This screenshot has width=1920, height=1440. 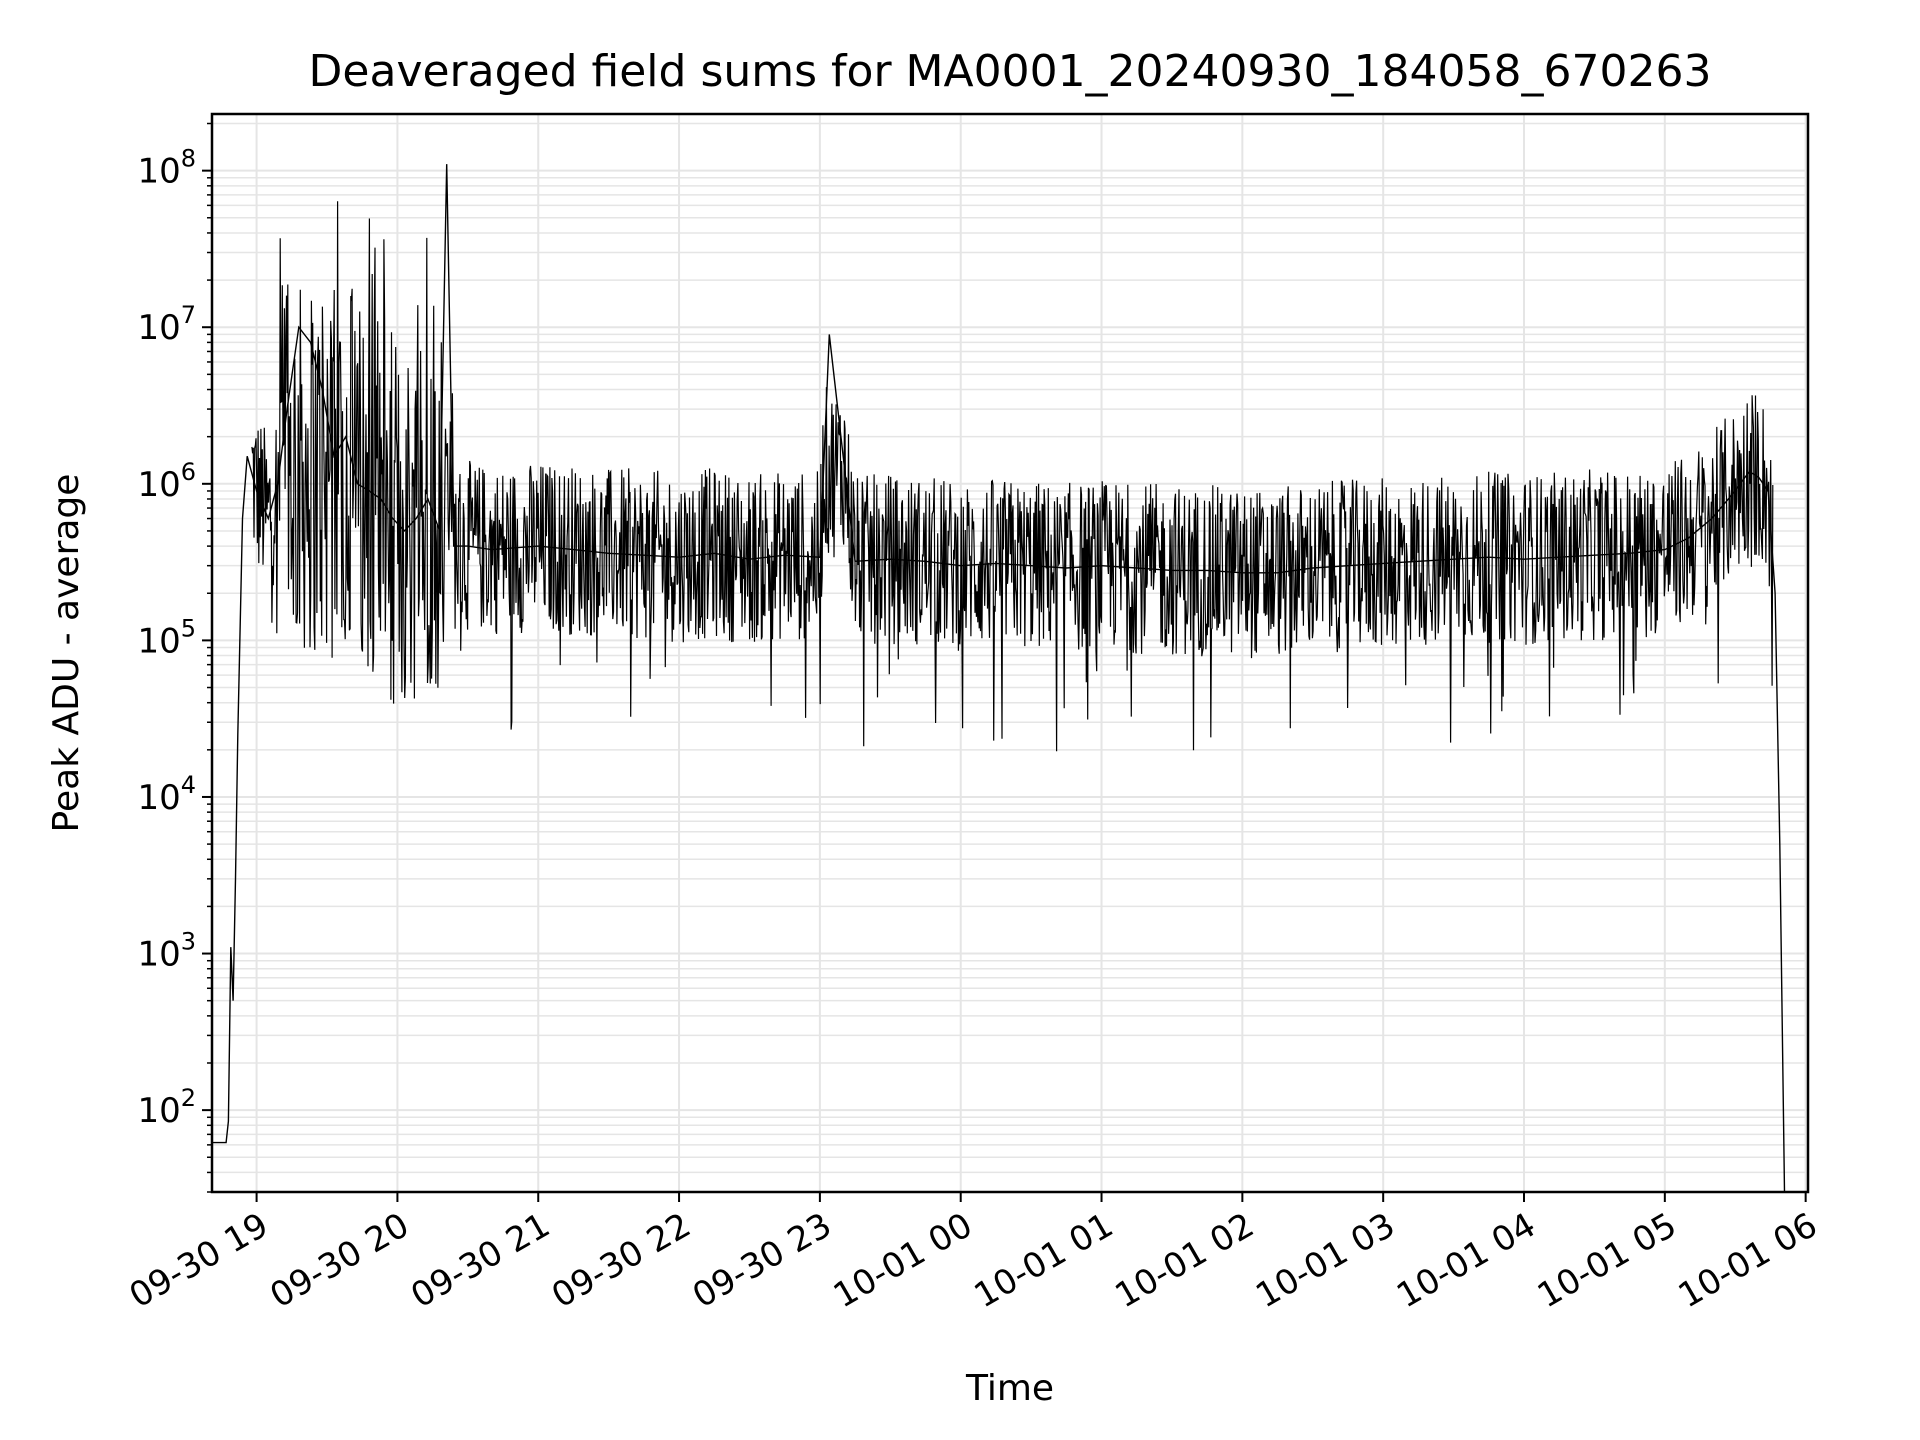 What do you see at coordinates (1607, 1260) in the screenshot?
I see `x-tick-label: 10-01 05` at bounding box center [1607, 1260].